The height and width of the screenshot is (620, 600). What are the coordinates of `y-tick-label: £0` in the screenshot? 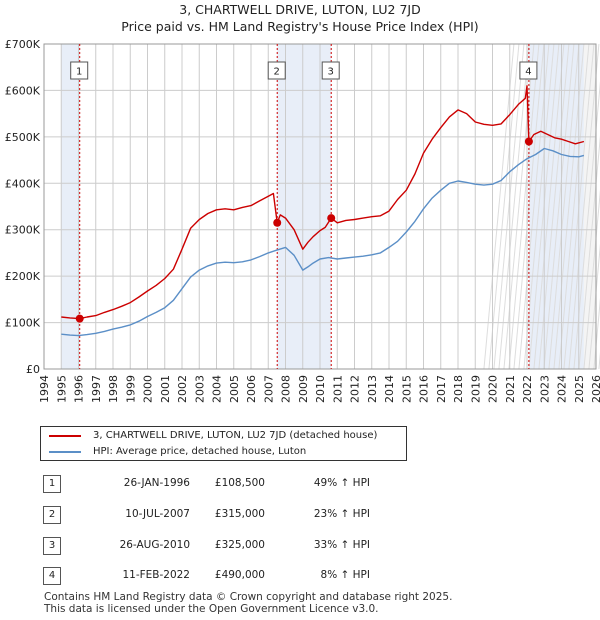 It's located at (33, 369).